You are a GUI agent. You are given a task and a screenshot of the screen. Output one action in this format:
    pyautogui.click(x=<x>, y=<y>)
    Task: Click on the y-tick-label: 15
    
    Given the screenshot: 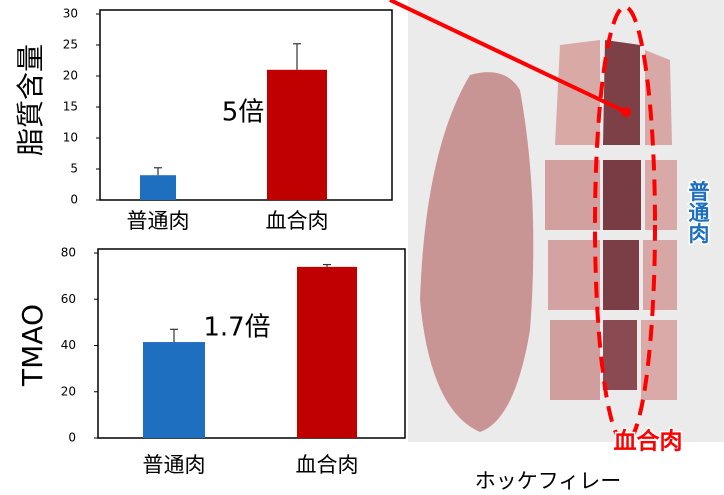 What is the action you would take?
    pyautogui.click(x=70, y=107)
    